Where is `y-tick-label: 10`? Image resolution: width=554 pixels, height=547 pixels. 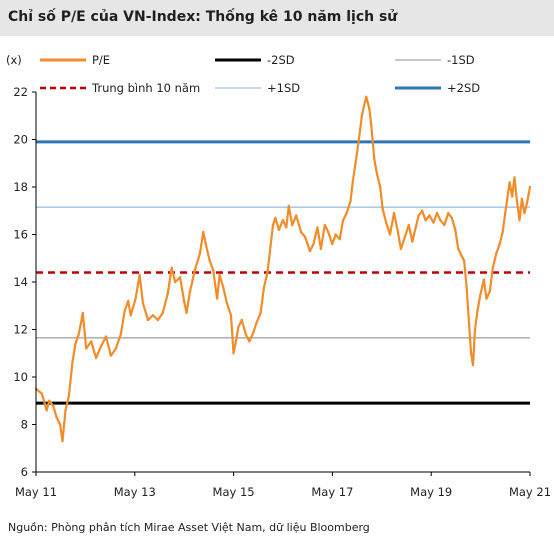 y-tick-label: 10 is located at coordinates (20, 377).